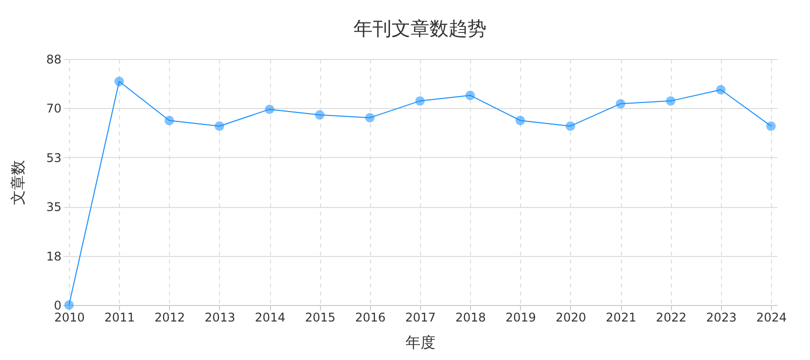 The image size is (810, 360). Describe the element at coordinates (370, 317) in the screenshot. I see `x-tick-label: 2016` at that location.